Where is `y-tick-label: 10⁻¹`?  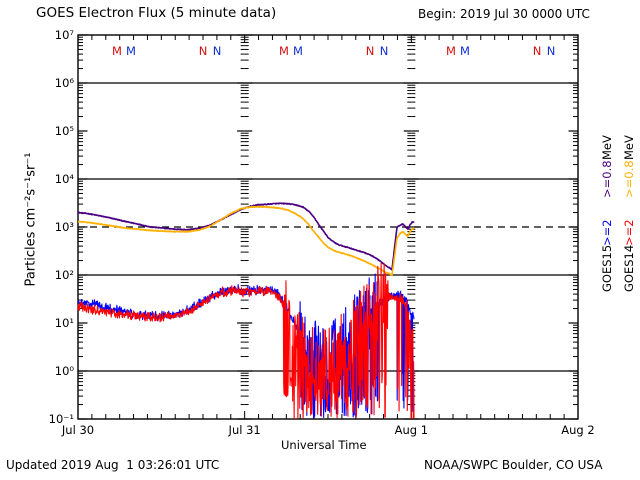 y-tick-label: 10⁻¹ is located at coordinates (61, 419).